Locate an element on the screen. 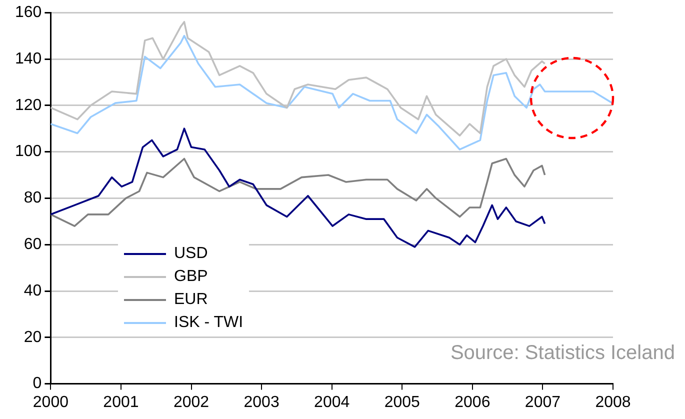  y-tick-label: 100 is located at coordinates (28, 151).